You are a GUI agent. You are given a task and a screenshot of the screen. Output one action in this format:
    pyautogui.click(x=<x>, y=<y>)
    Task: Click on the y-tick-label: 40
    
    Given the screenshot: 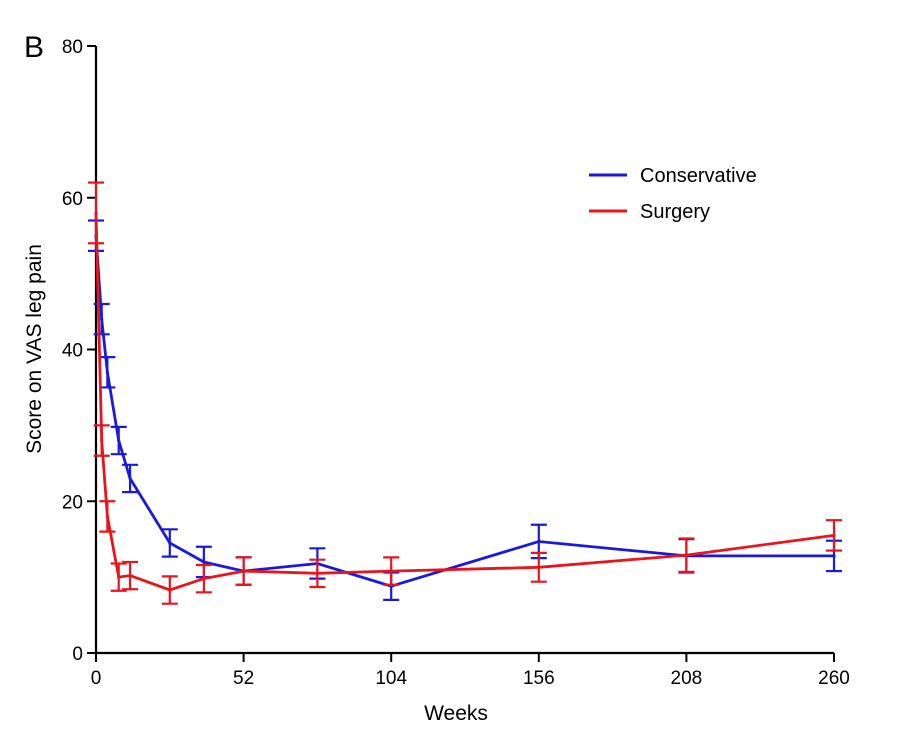 What is the action you would take?
    pyautogui.click(x=72, y=351)
    